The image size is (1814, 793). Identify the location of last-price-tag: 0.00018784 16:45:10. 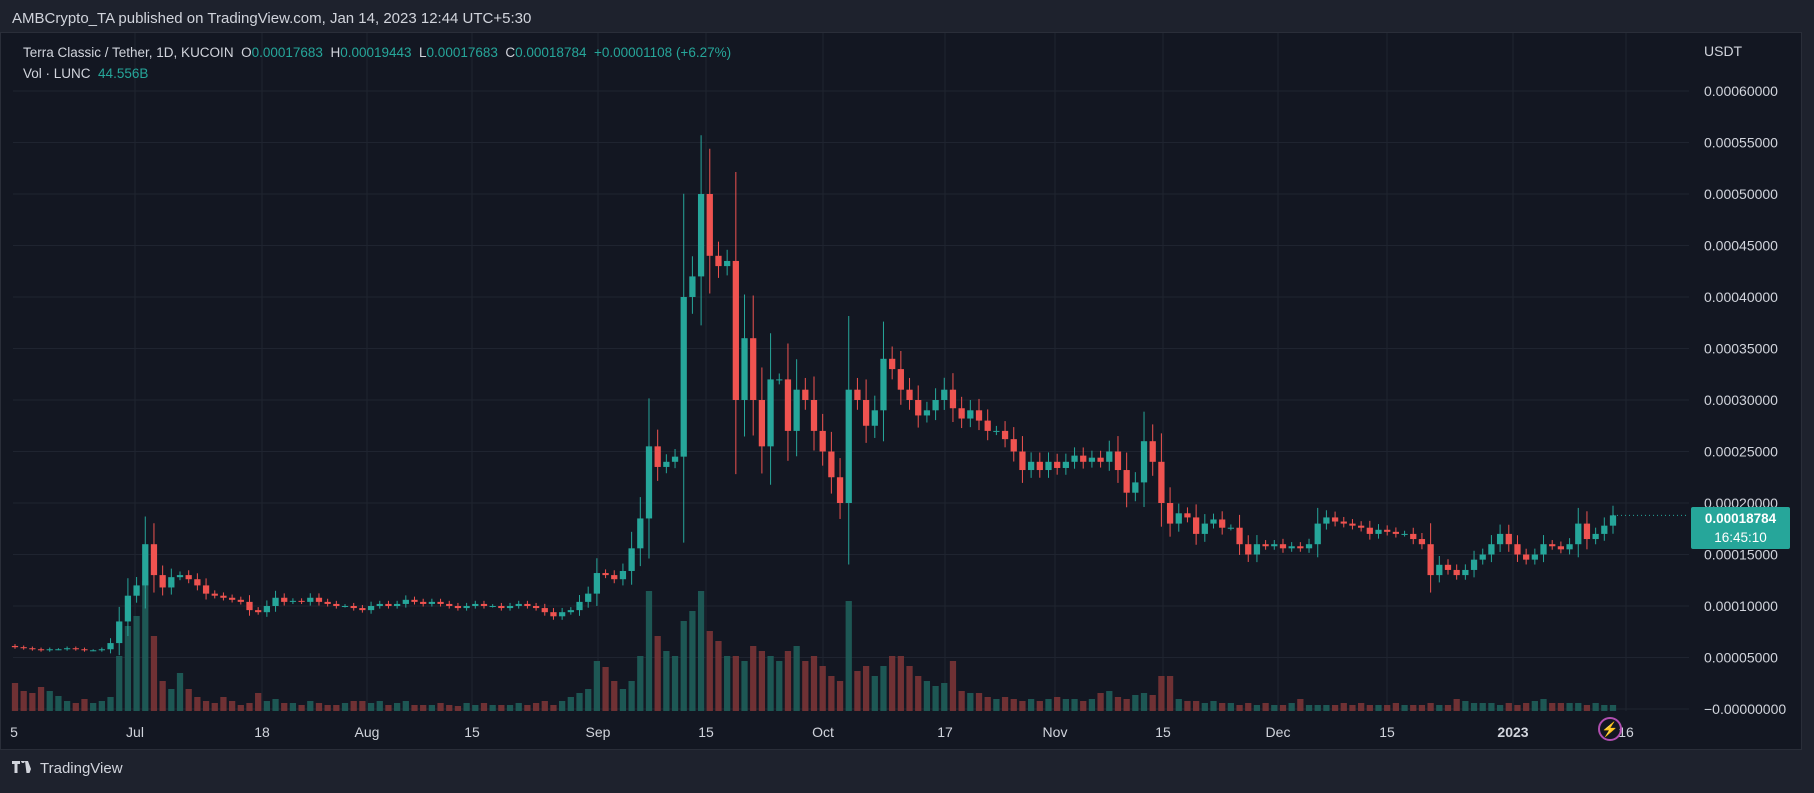
(1740, 528).